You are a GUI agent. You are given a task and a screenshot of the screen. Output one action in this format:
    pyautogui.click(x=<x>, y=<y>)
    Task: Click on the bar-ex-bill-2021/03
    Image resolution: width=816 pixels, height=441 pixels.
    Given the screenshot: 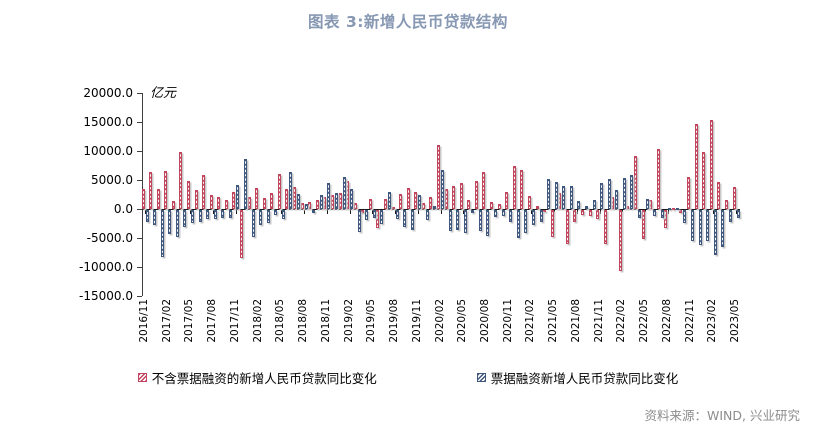 What is the action you would take?
    pyautogui.click(x=537, y=207)
    